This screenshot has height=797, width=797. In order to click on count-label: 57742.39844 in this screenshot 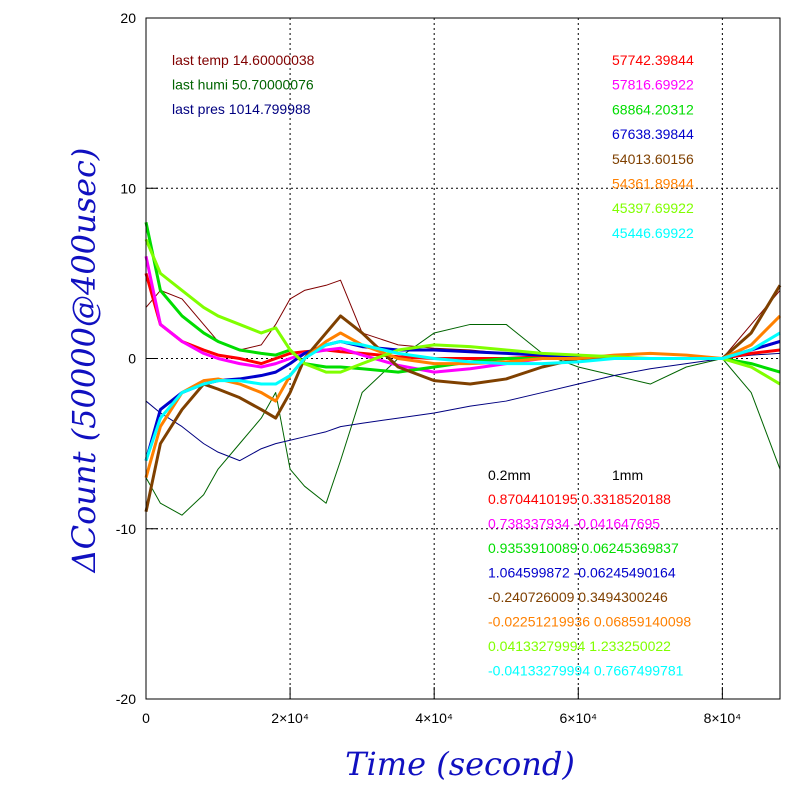, I will do `click(653, 60)`.